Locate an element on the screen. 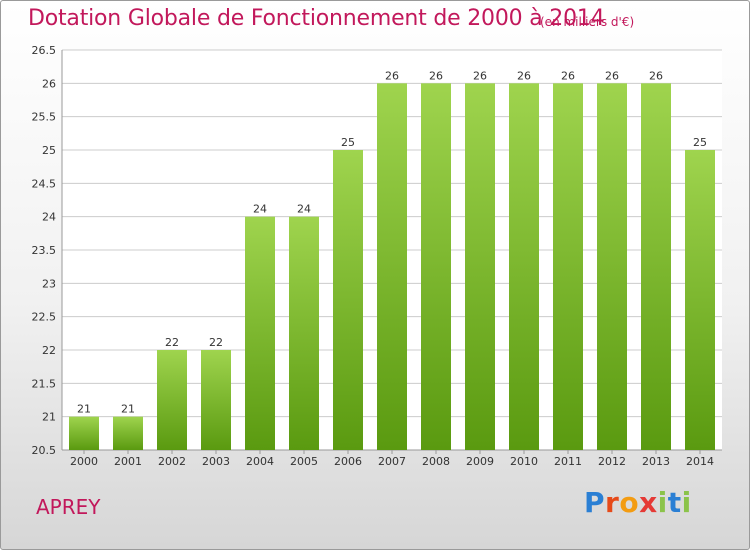  logo-letter: r is located at coordinates (612, 502).